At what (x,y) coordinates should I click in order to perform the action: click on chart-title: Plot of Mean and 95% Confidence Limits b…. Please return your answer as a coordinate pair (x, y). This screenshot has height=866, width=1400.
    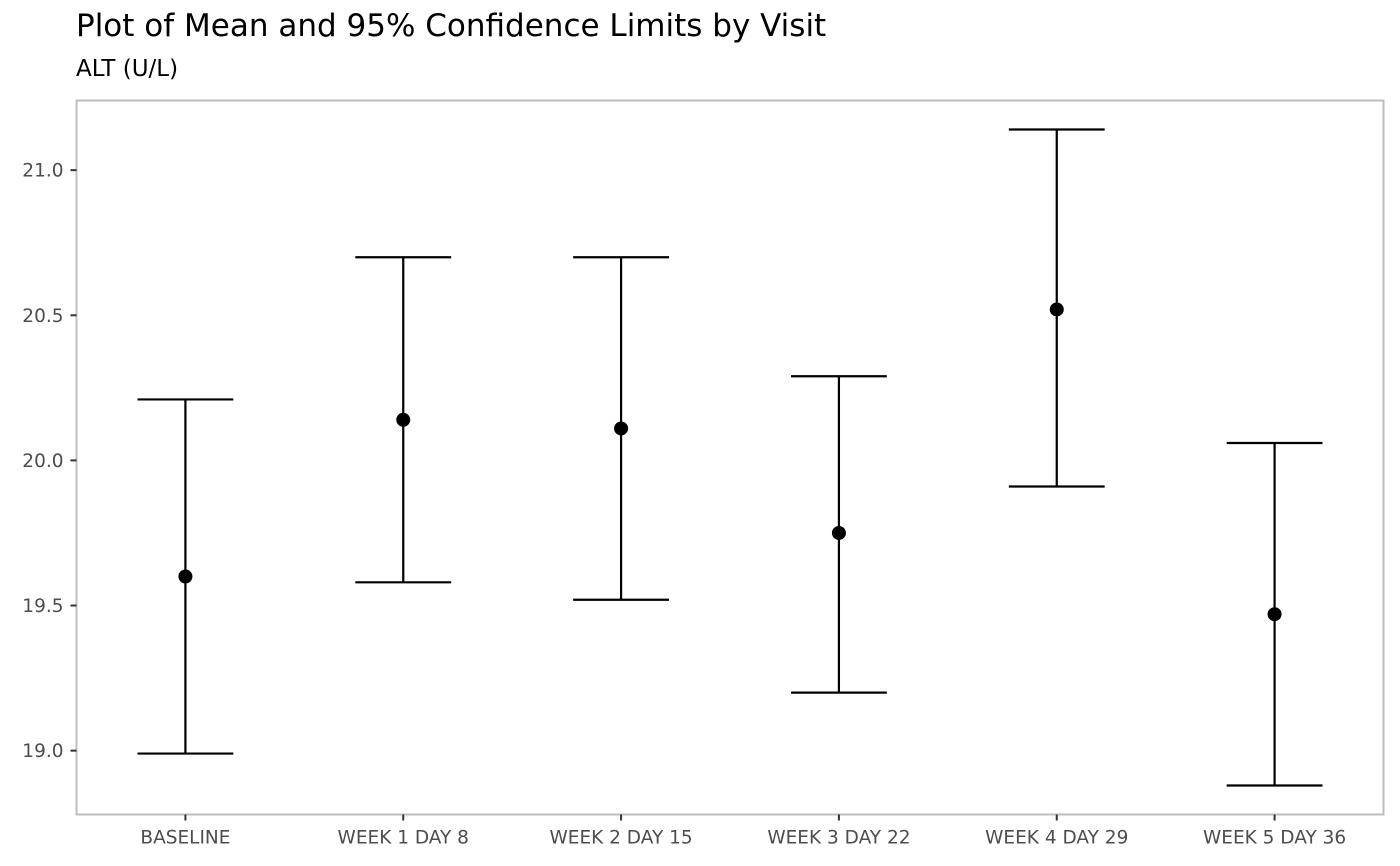
    Looking at the image, I should click on (451, 26).